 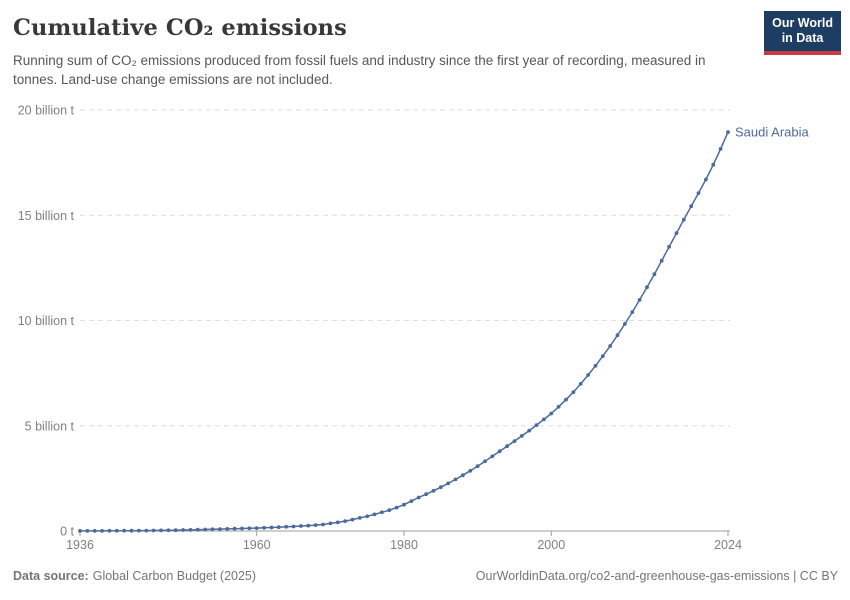 I want to click on owid-logo: Our World in Data, so click(x=802, y=33).